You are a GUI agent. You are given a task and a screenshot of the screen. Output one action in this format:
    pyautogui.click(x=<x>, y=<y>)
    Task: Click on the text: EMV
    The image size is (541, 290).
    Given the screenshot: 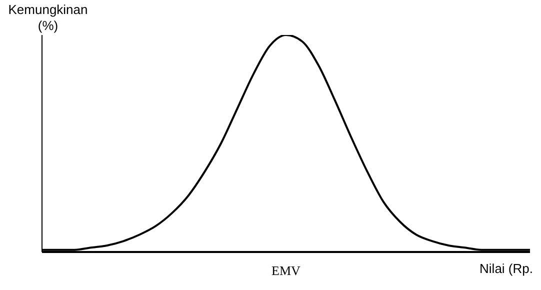 What is the action you would take?
    pyautogui.click(x=286, y=271)
    